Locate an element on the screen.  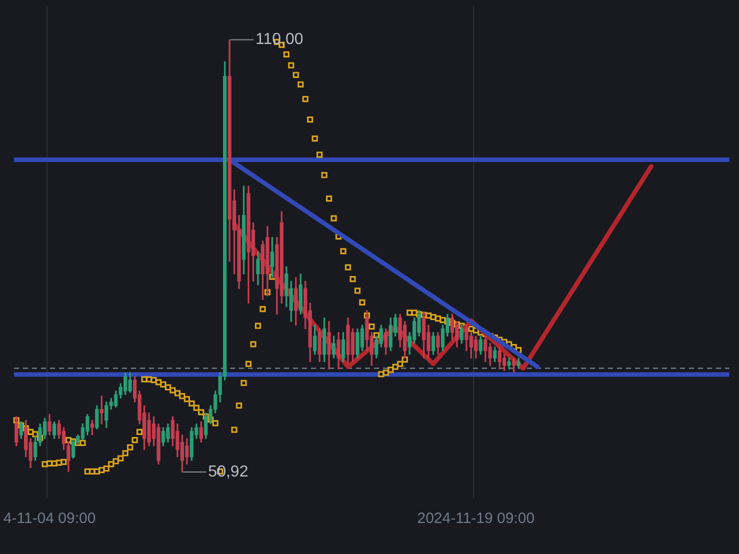
x-tick-label: 4-11-04 09:00 is located at coordinates (49, 519).